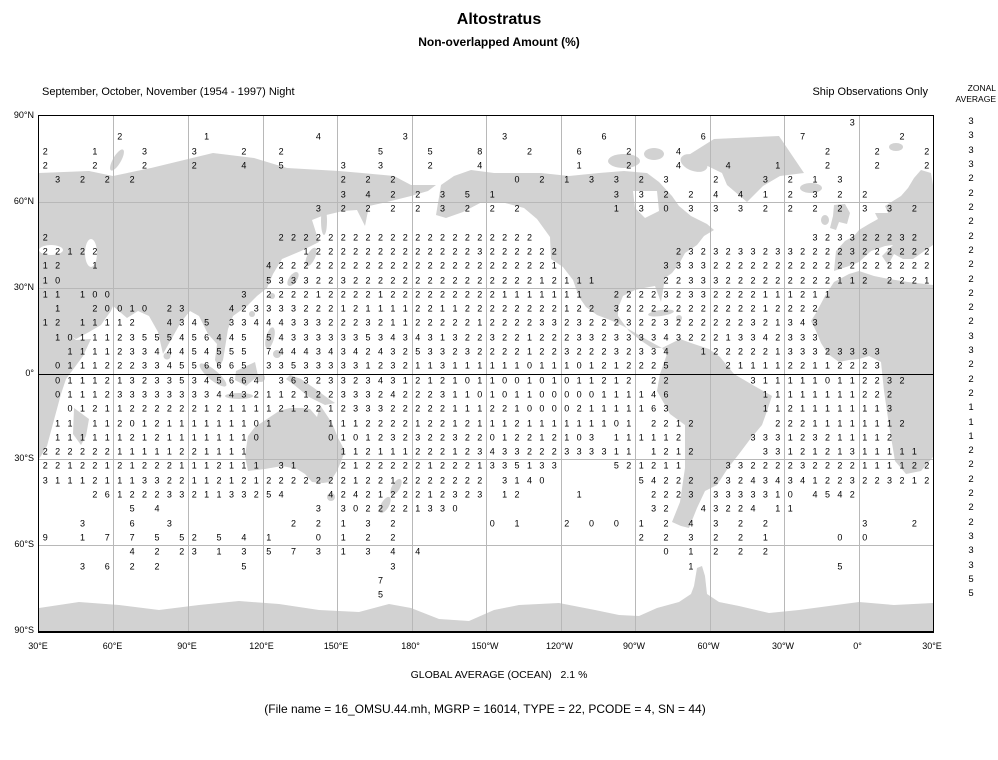  I want to click on latitude-tick-label: 90°S, so click(24, 630).